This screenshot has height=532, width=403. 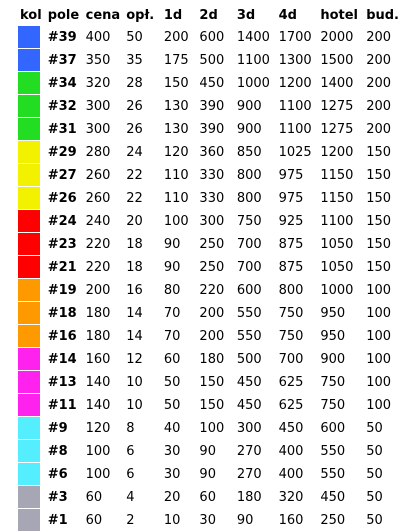 I want to click on cell-hotel: 450, so click(x=333, y=497).